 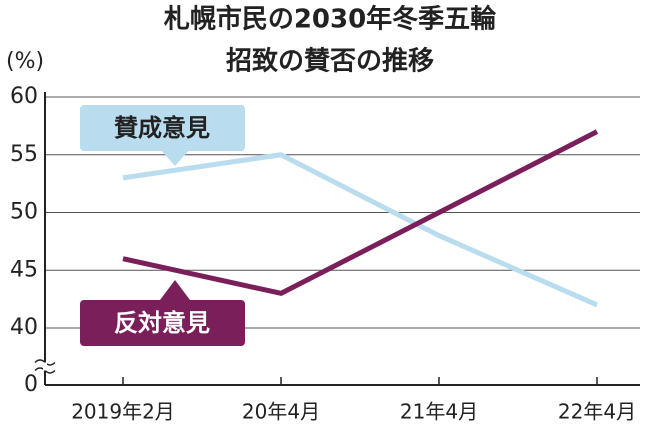 What do you see at coordinates (24, 327) in the screenshot?
I see `y-tick-label: 40` at bounding box center [24, 327].